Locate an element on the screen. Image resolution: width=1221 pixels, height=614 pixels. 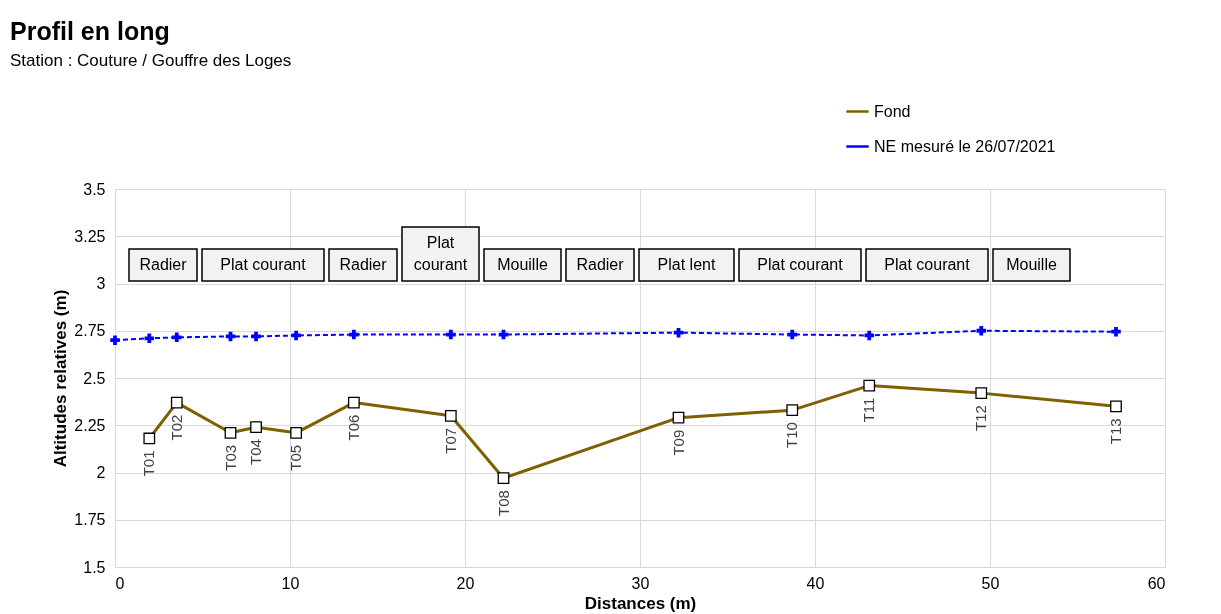
data-label: T09 is located at coordinates (678, 442).